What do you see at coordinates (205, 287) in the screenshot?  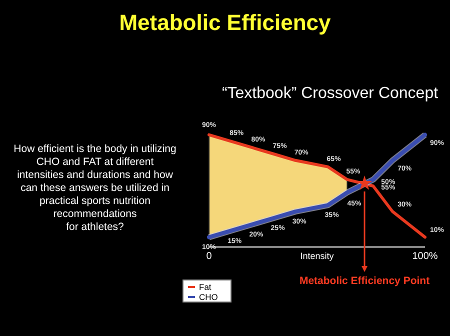 I see `legend-label: Fat` at bounding box center [205, 287].